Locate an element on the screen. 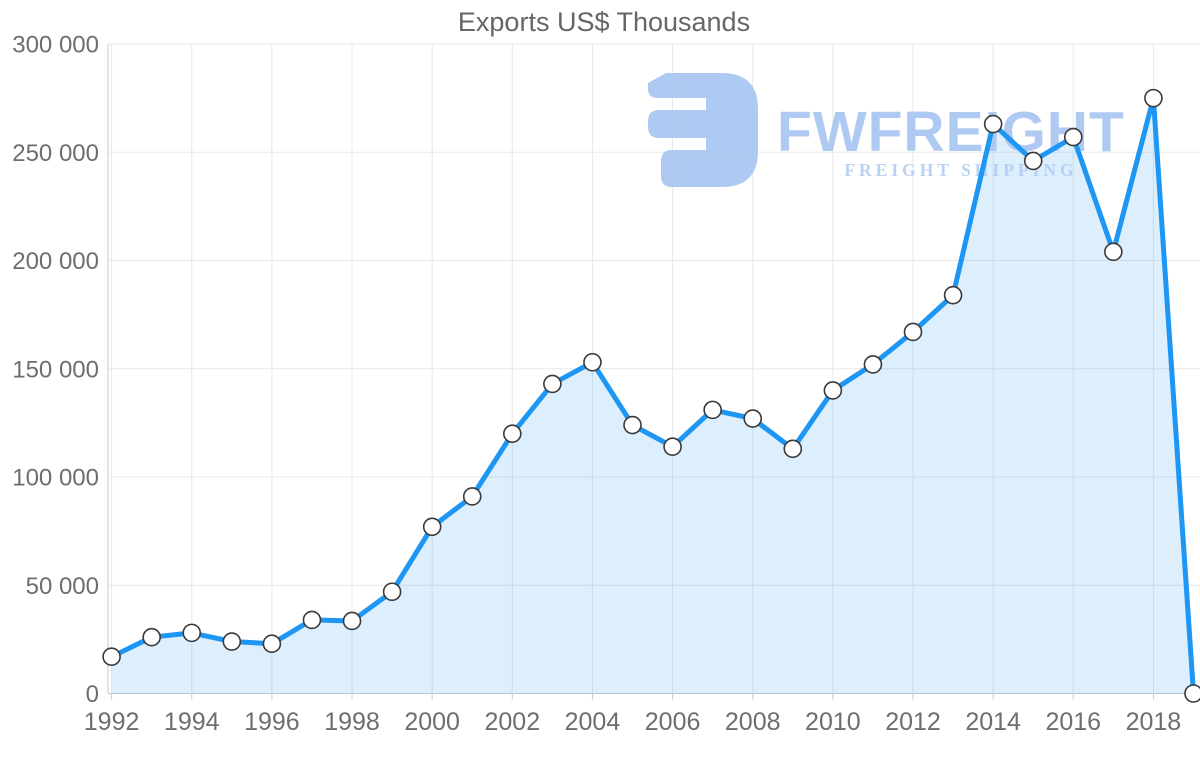 This screenshot has height=763, width=1200. y-tick-label: 250 000 is located at coordinates (55, 153).